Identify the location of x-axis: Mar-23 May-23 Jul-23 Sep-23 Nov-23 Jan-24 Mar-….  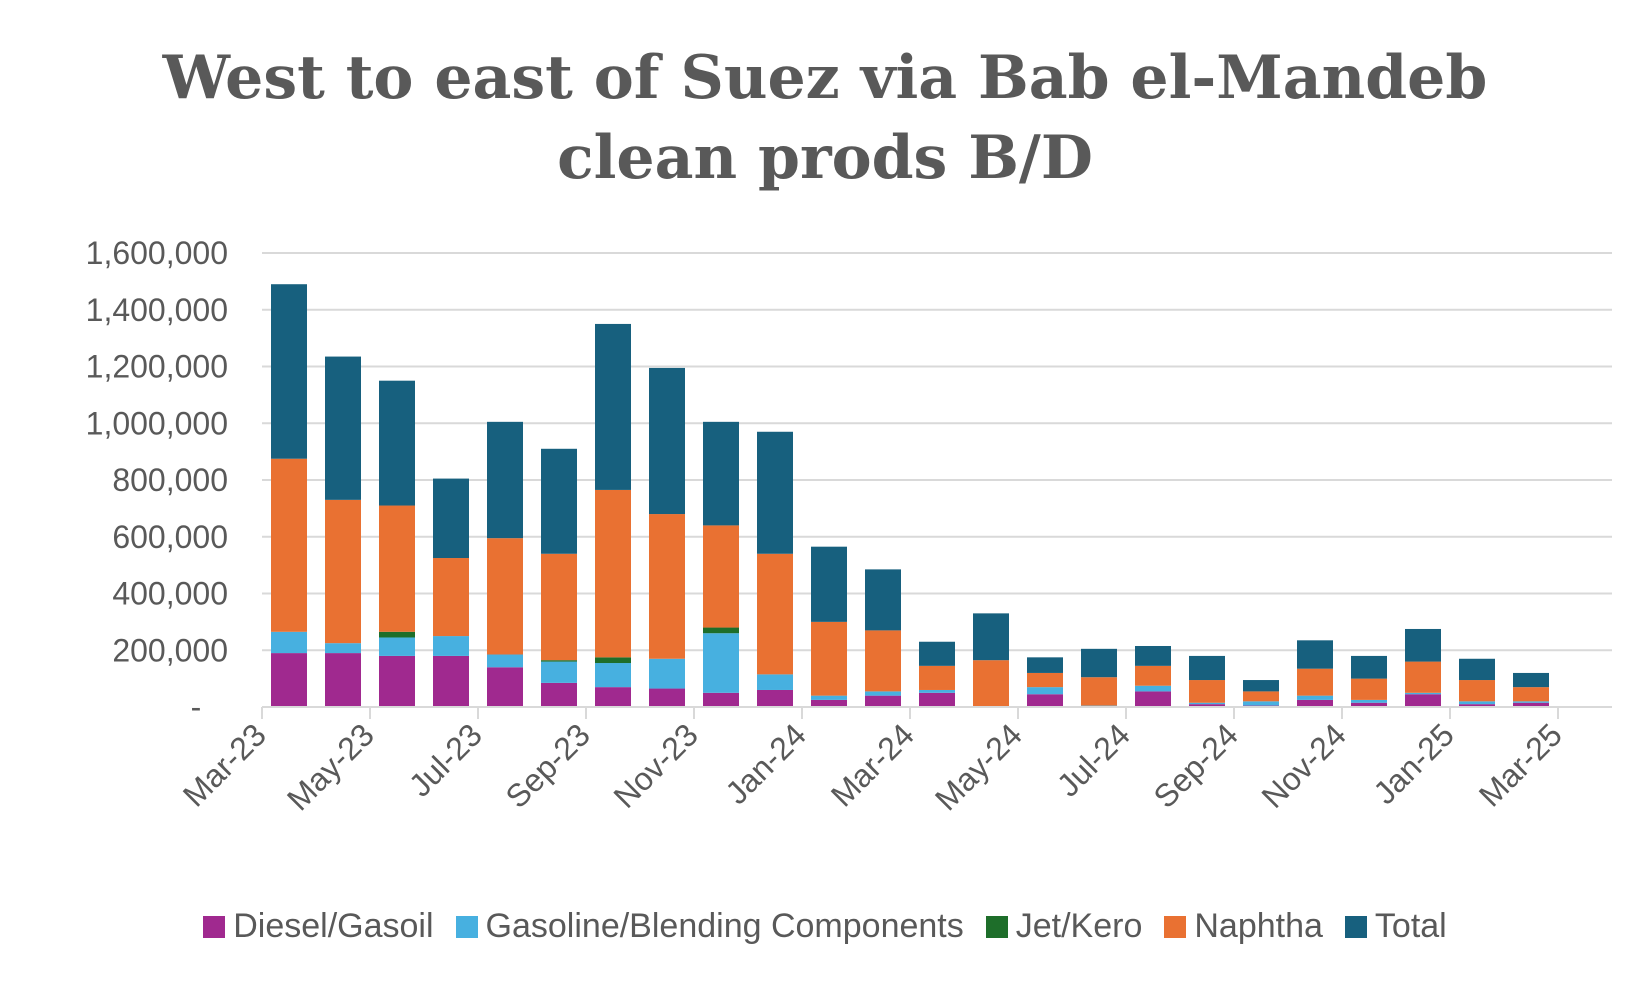
(894, 761).